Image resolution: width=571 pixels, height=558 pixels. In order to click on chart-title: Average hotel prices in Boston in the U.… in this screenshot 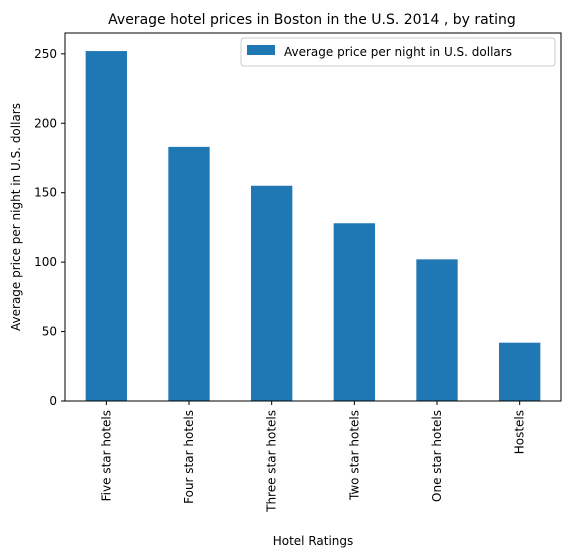, I will do `click(312, 20)`.